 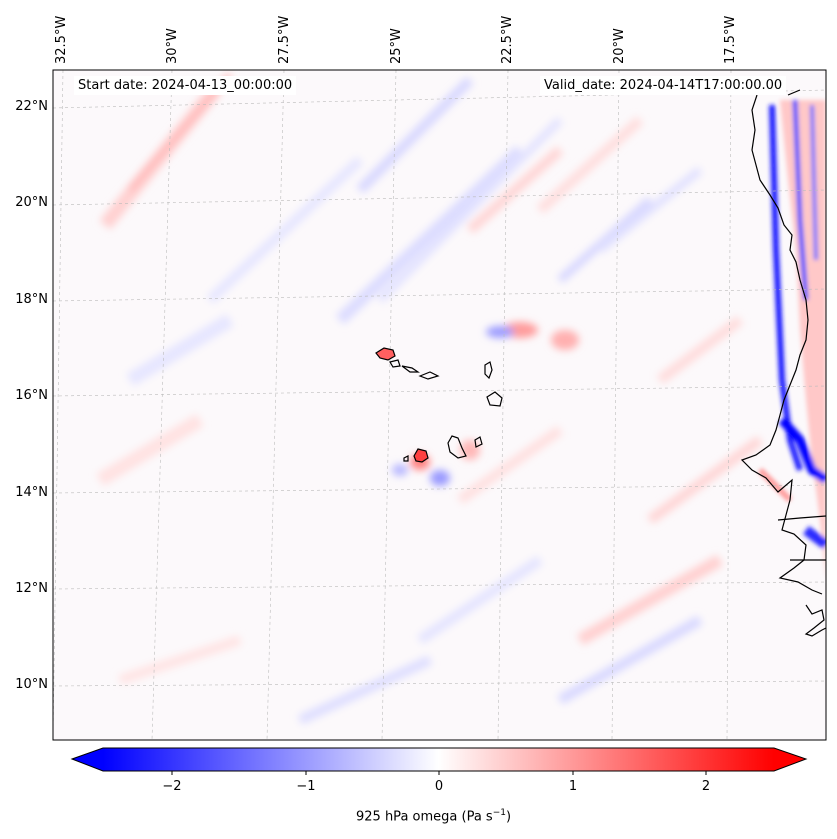 What do you see at coordinates (488, 370) in the screenshot?
I see `island-sal` at bounding box center [488, 370].